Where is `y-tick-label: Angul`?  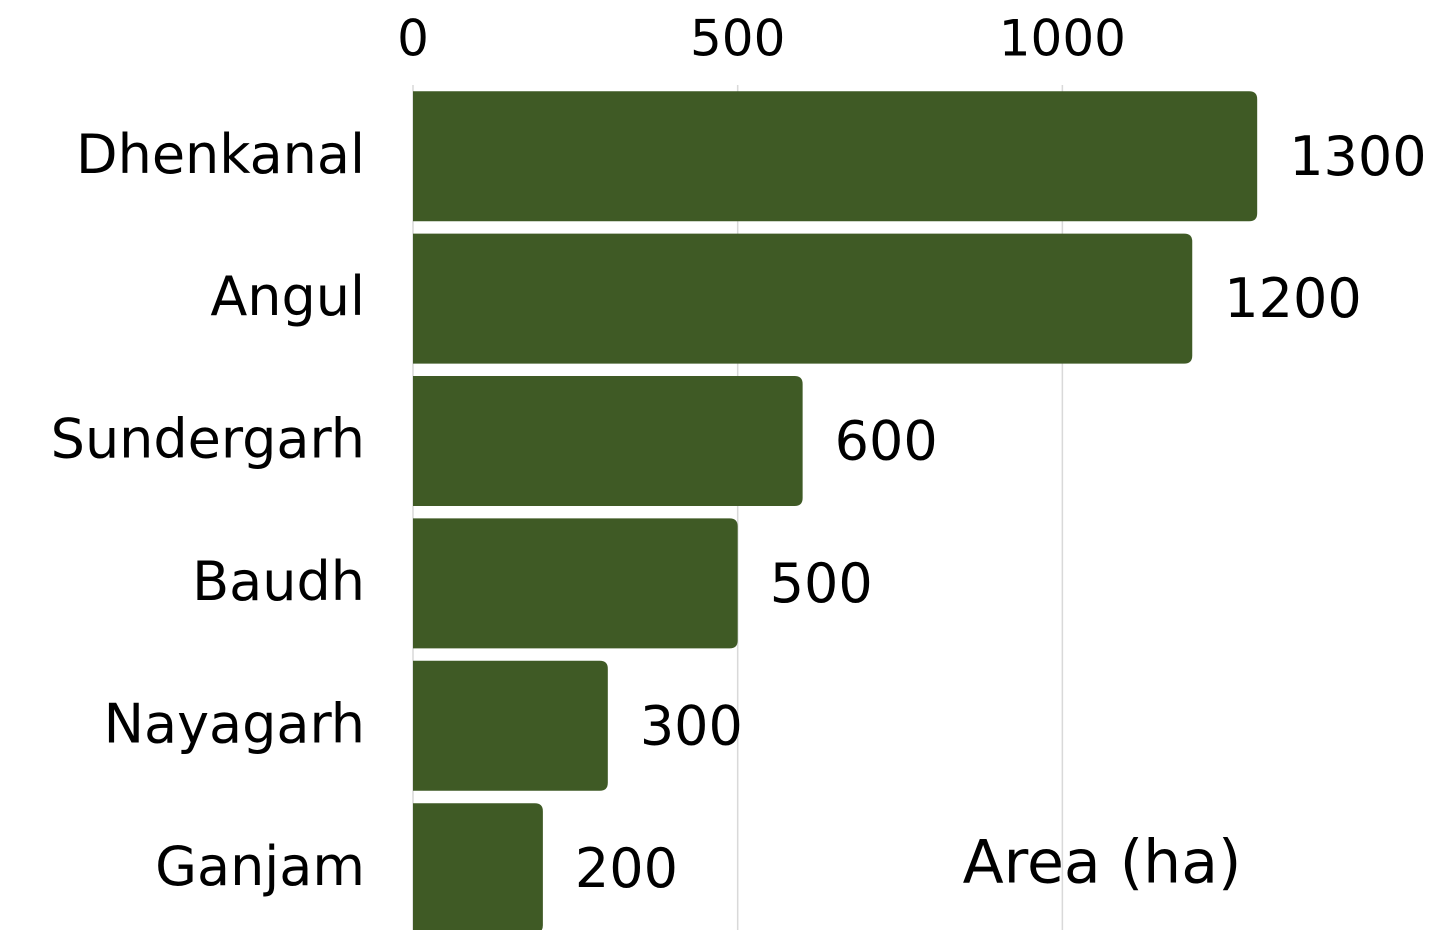 y-tick-label: Angul is located at coordinates (287, 296).